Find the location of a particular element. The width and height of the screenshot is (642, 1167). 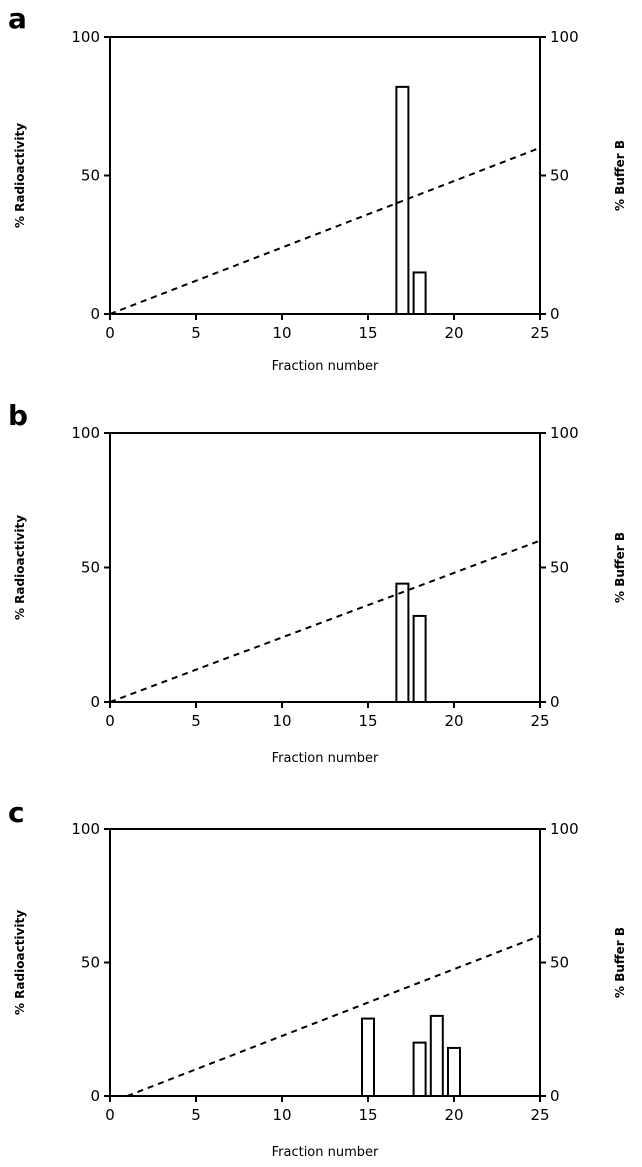

panel-letter: b is located at coordinates (18, 415).